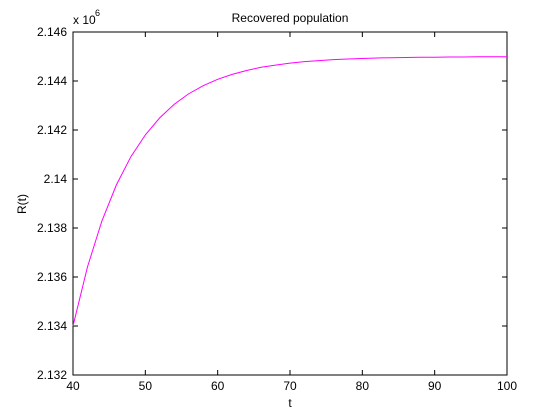  Describe the element at coordinates (52, 228) in the screenshot. I see `y-tick-label: 2.138` at that location.